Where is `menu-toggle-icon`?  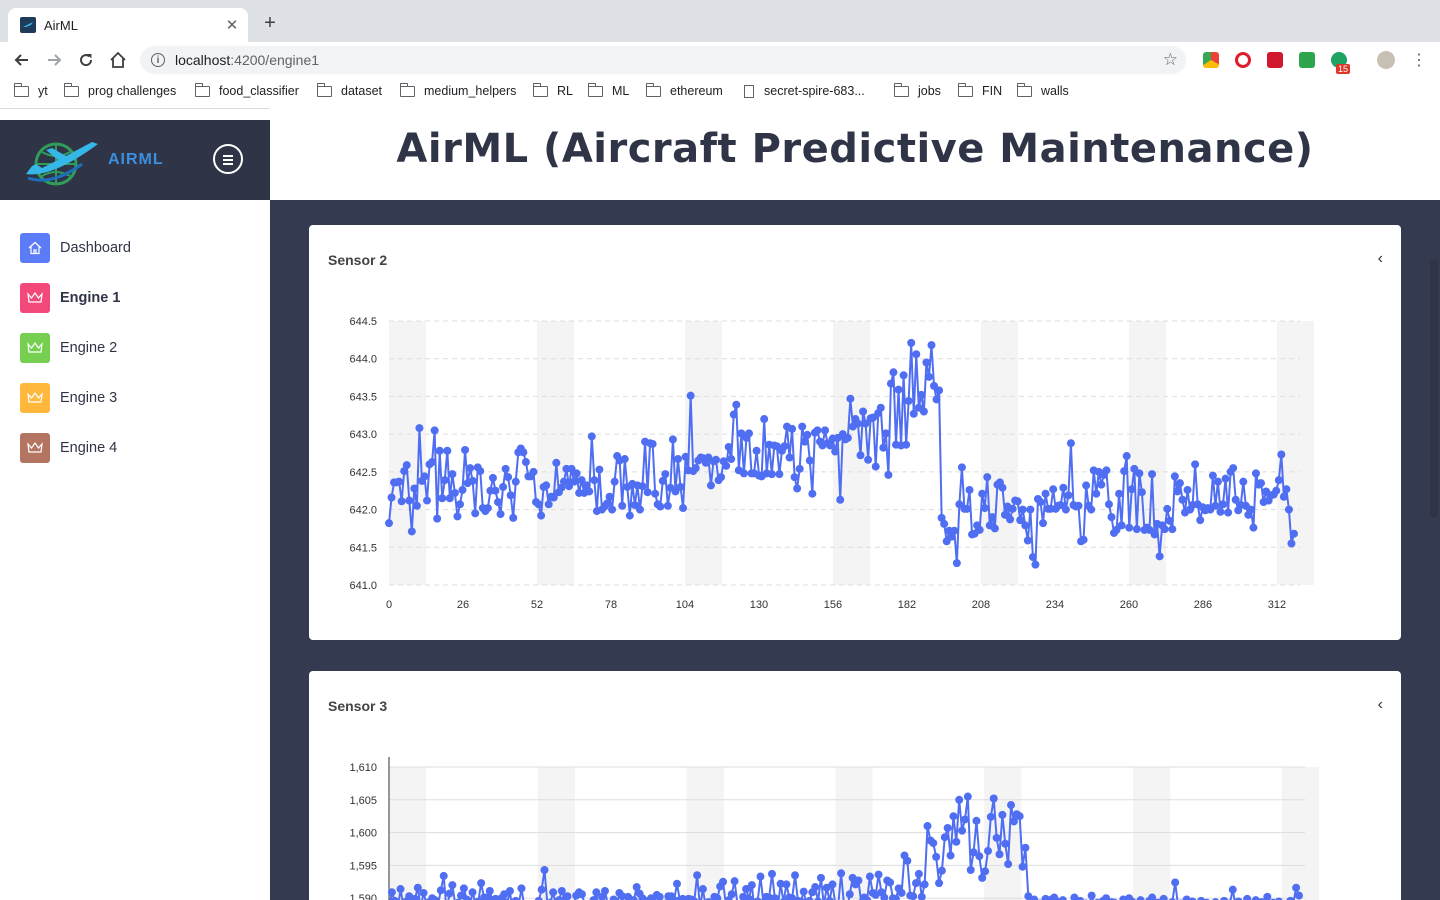
menu-toggle-icon is located at coordinates (228, 159).